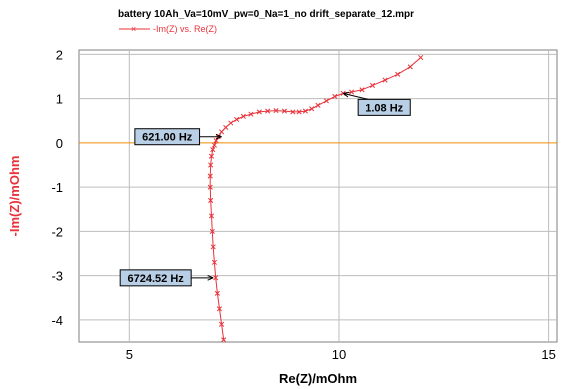 The width and height of the screenshot is (561, 389). What do you see at coordinates (129, 354) in the screenshot?
I see `x-tick-label: 5` at bounding box center [129, 354].